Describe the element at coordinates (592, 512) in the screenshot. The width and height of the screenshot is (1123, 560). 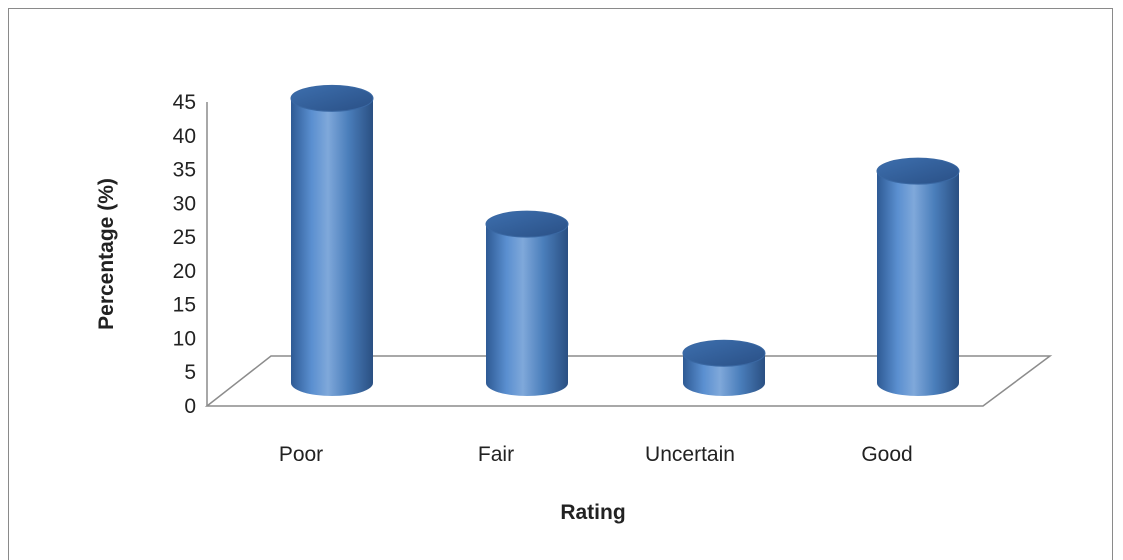
I see `x-axis-title: Rating` at that location.